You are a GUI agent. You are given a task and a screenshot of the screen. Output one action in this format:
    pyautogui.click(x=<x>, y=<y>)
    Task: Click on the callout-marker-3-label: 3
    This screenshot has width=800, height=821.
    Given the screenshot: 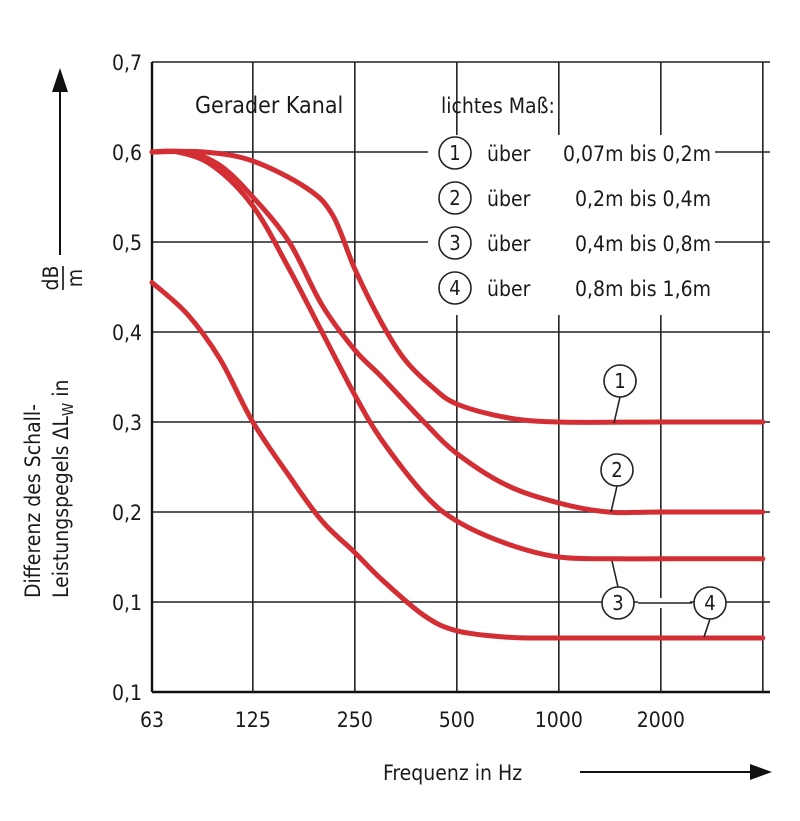 What is the action you would take?
    pyautogui.click(x=617, y=603)
    